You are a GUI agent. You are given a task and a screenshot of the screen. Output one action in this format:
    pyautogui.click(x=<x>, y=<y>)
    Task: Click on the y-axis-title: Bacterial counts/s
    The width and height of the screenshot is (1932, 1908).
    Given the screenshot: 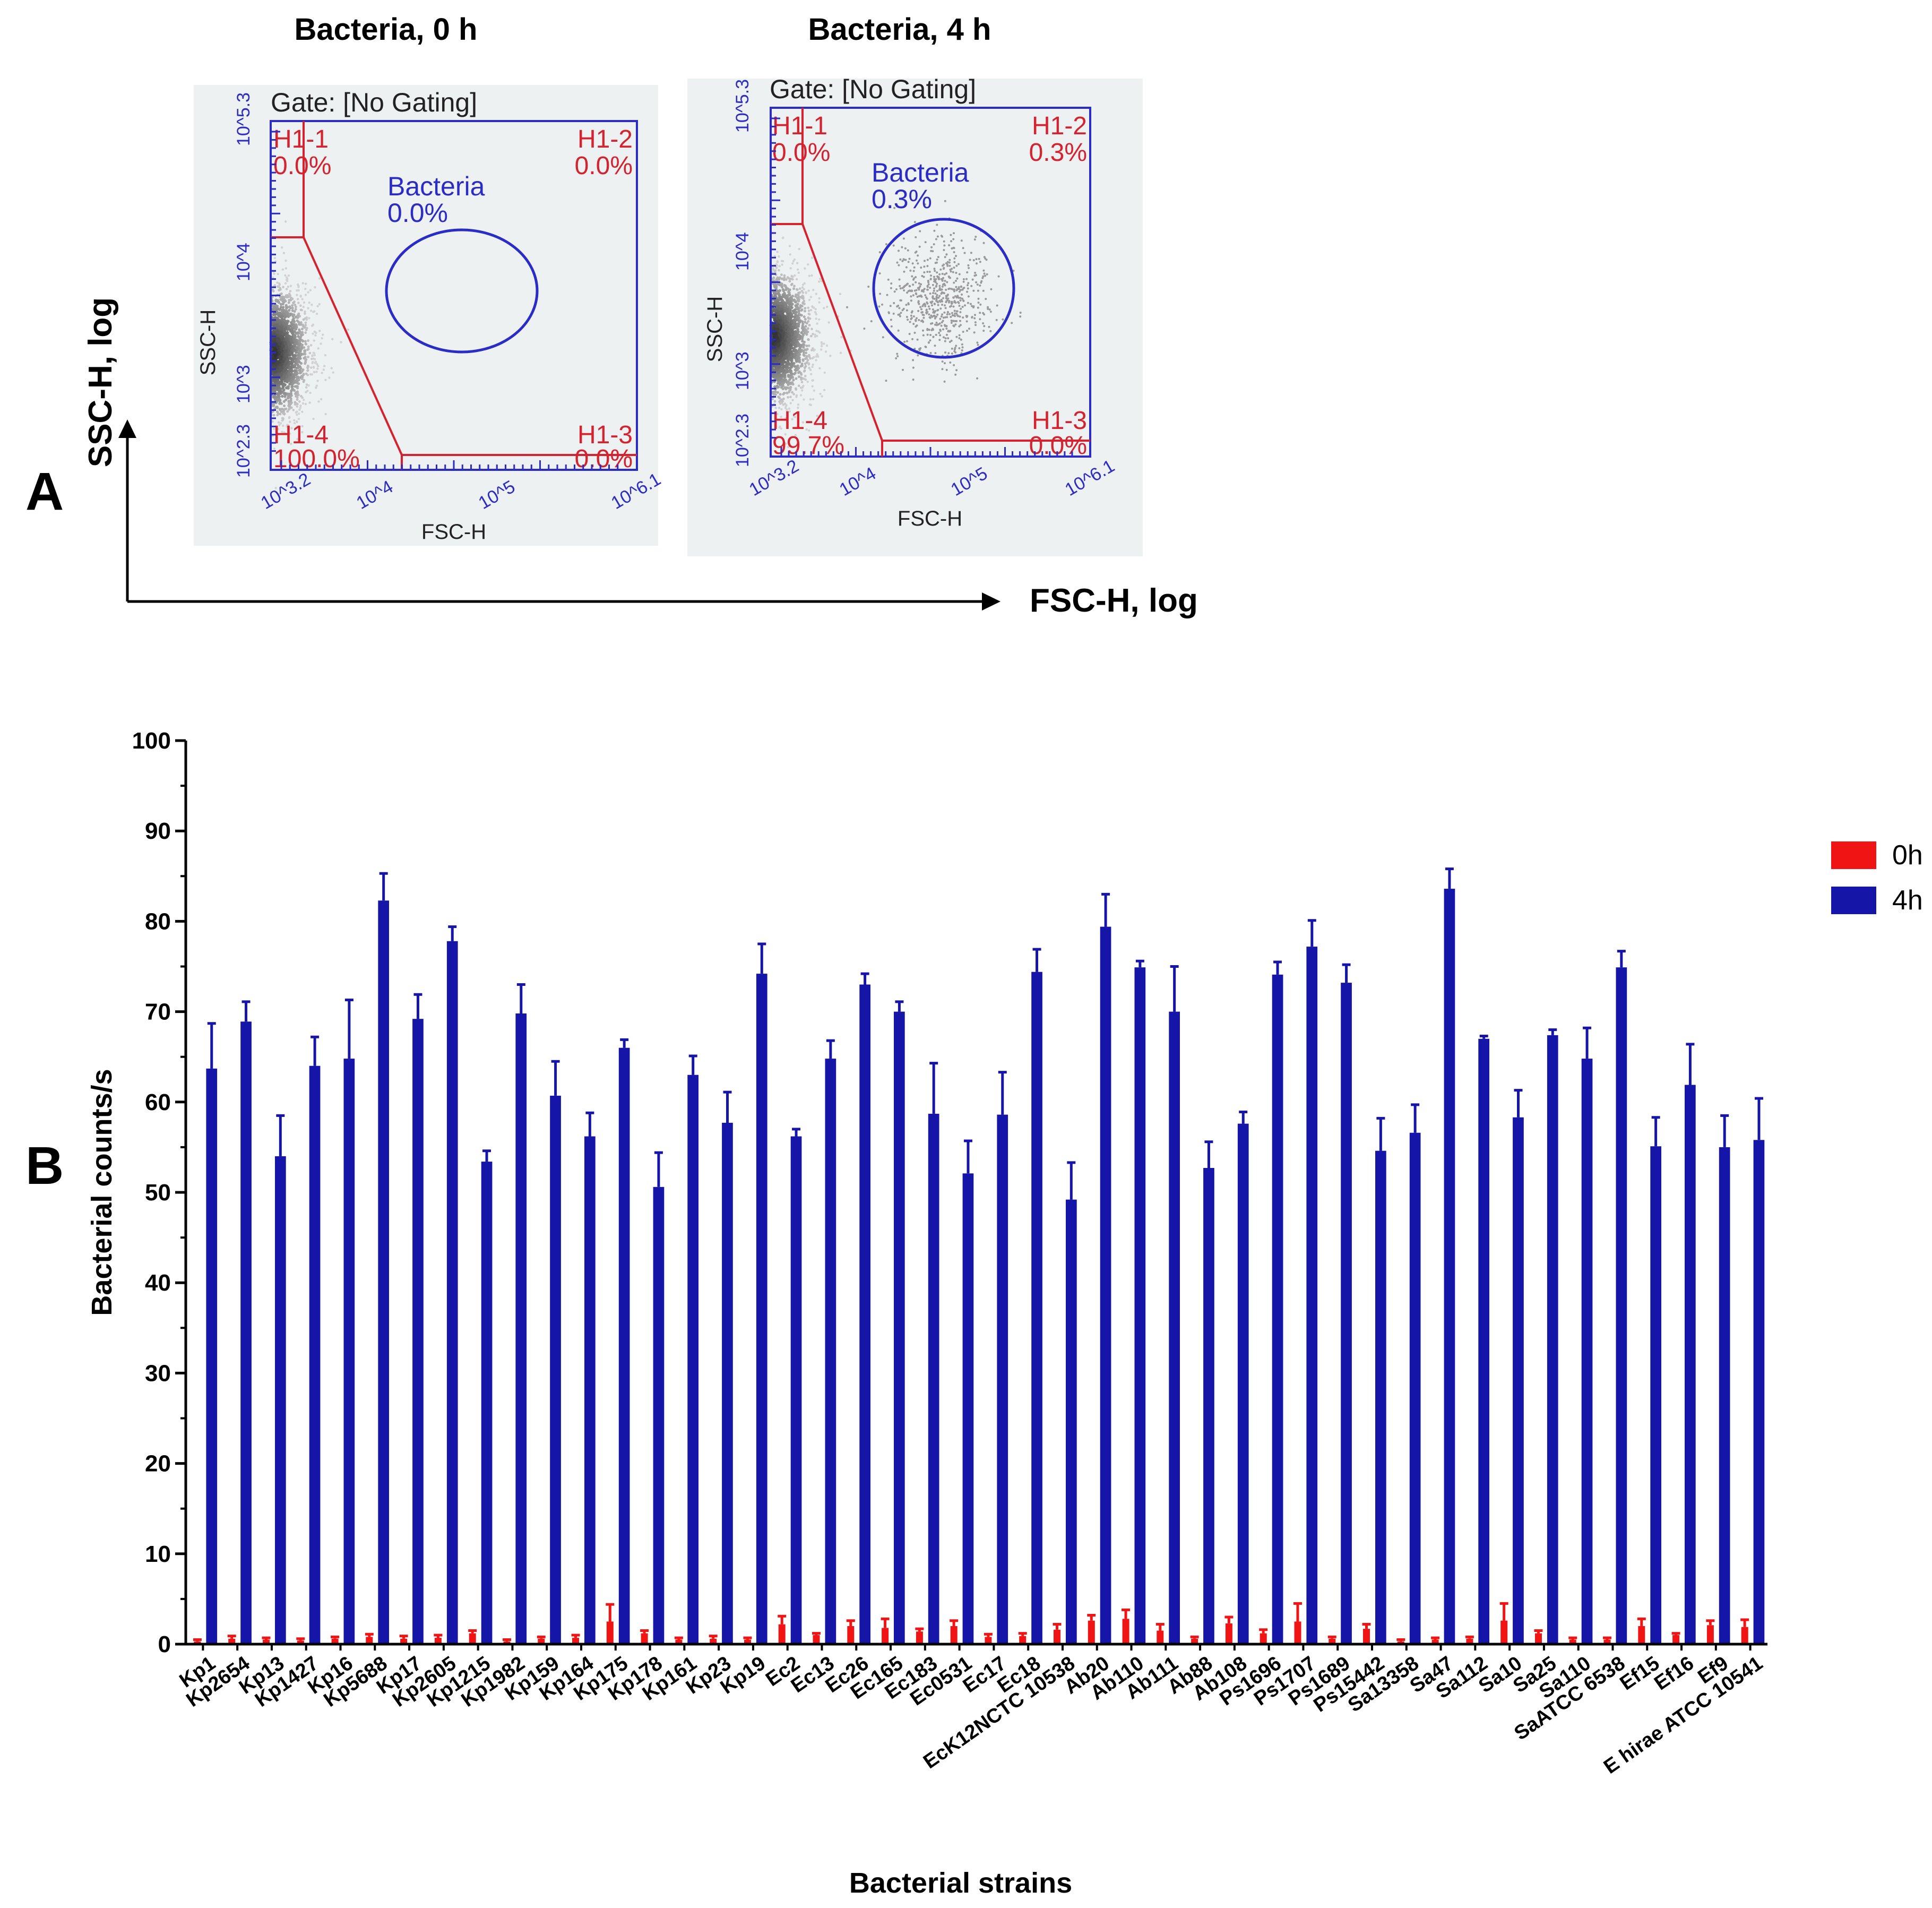 What is the action you would take?
    pyautogui.click(x=102, y=1192)
    